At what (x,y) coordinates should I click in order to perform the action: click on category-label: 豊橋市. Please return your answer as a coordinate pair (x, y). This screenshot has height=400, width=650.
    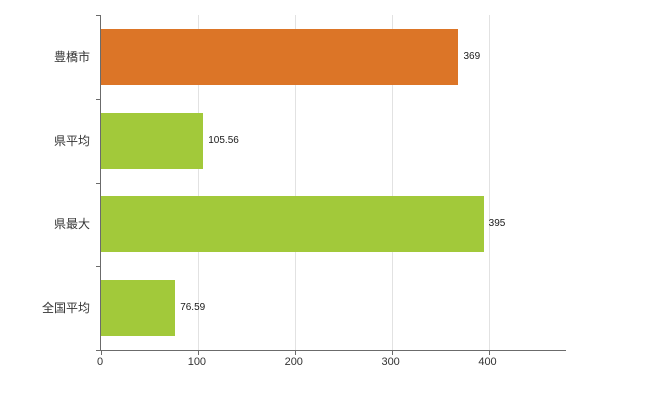
    Looking at the image, I should click on (71, 56).